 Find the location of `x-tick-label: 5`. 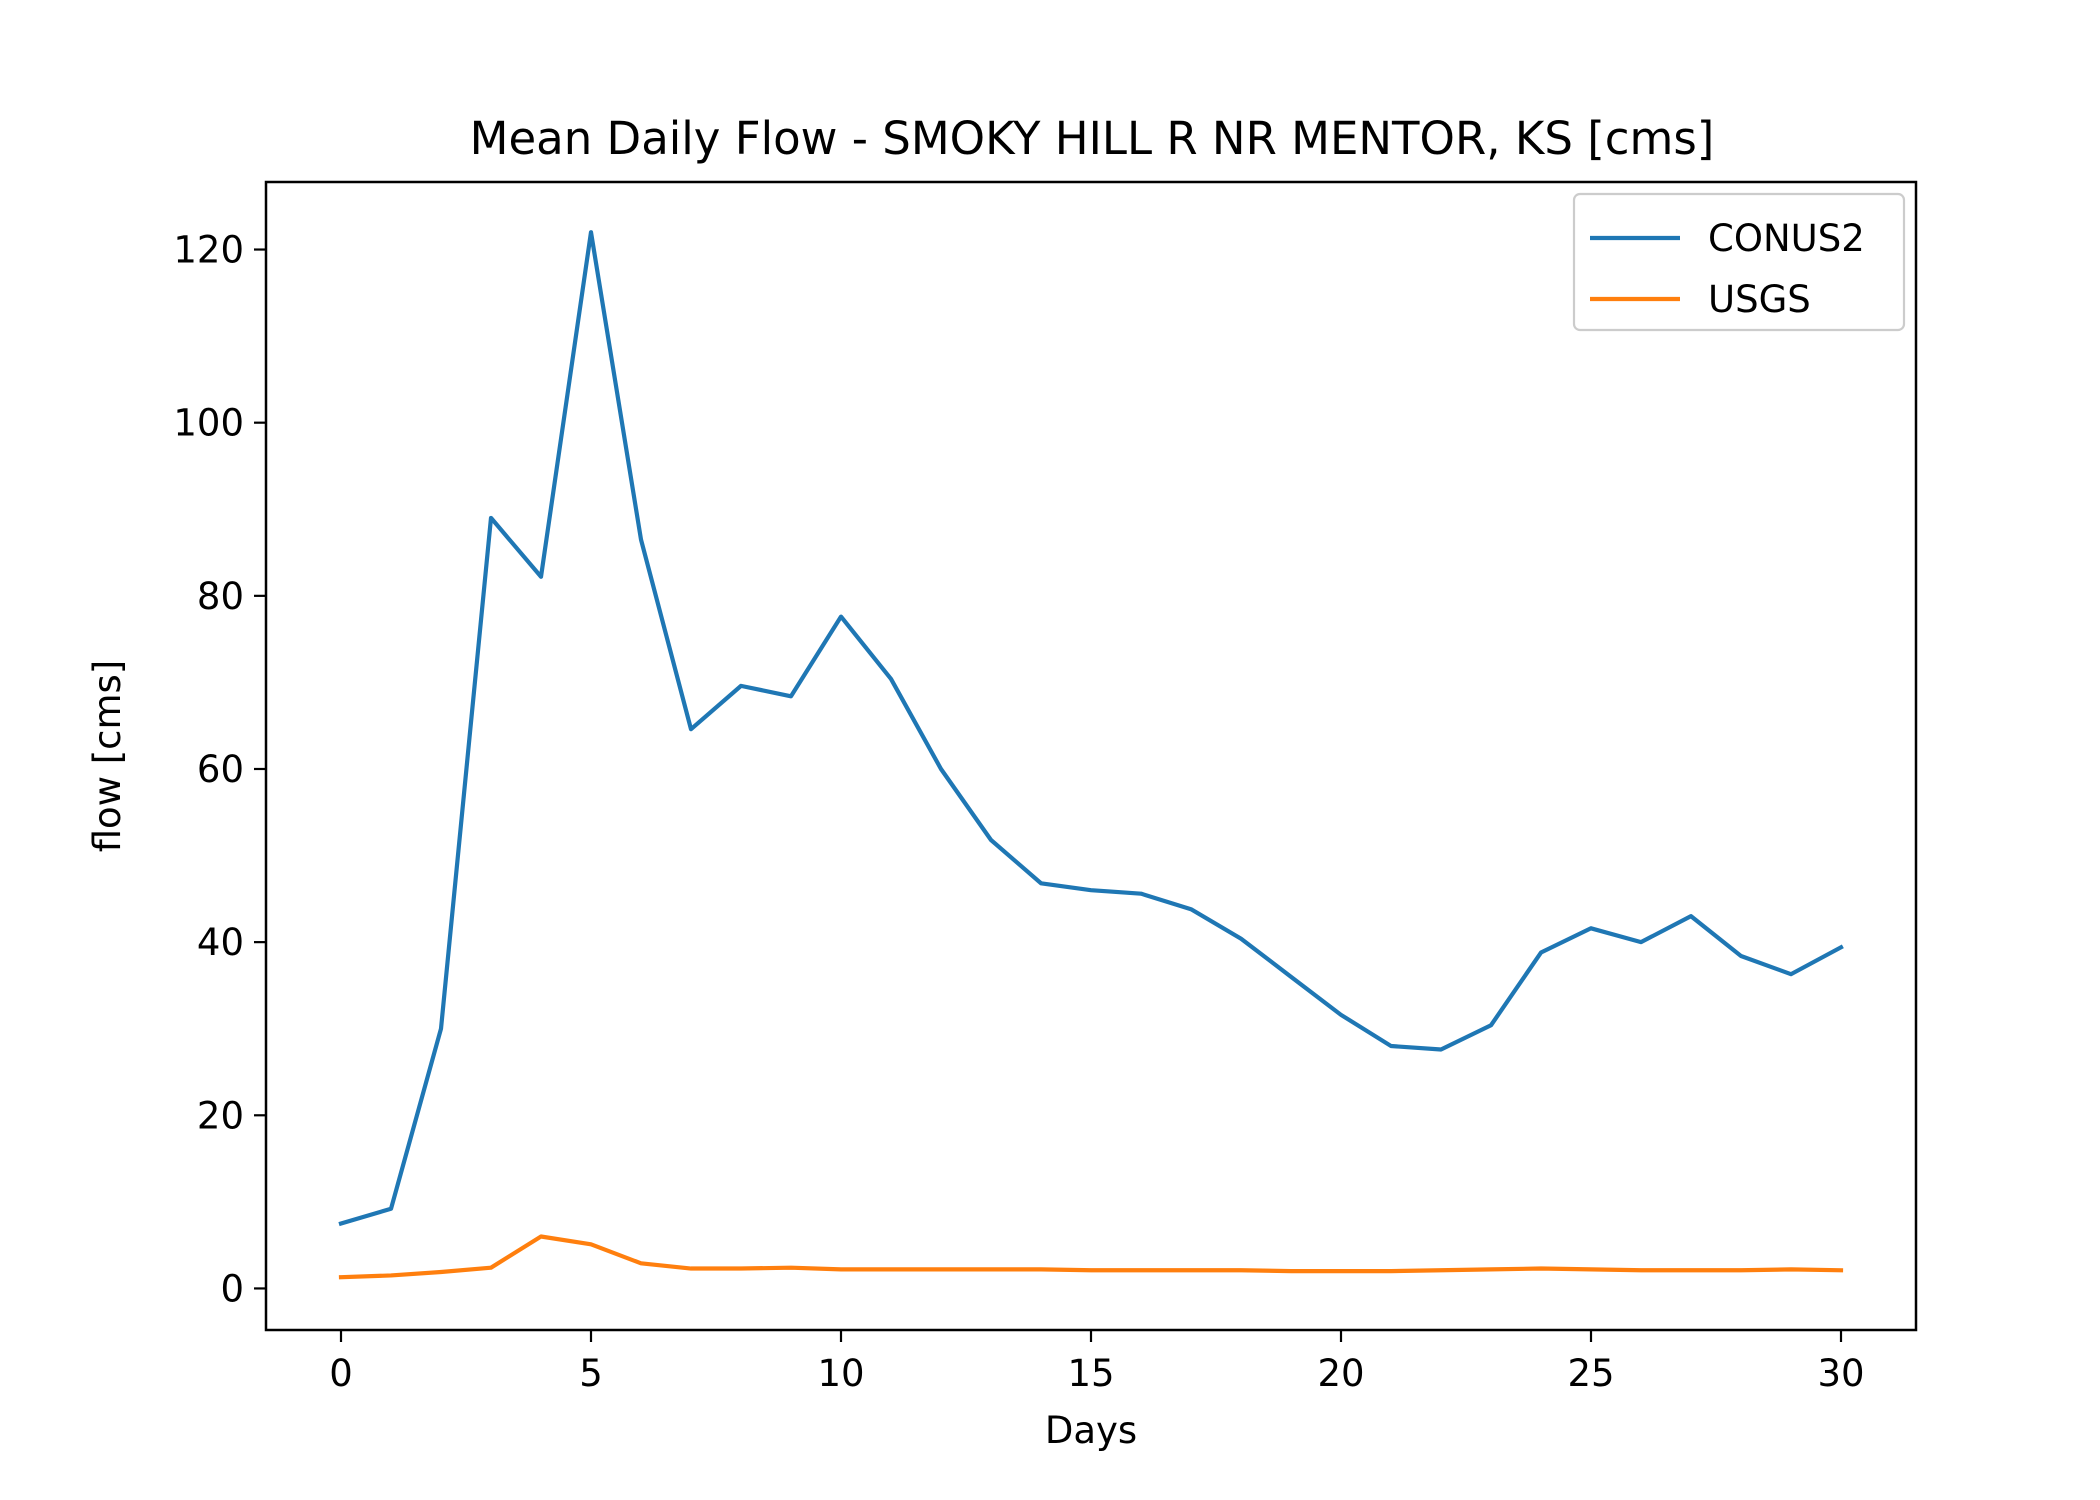

x-tick-label: 5 is located at coordinates (591, 1373).